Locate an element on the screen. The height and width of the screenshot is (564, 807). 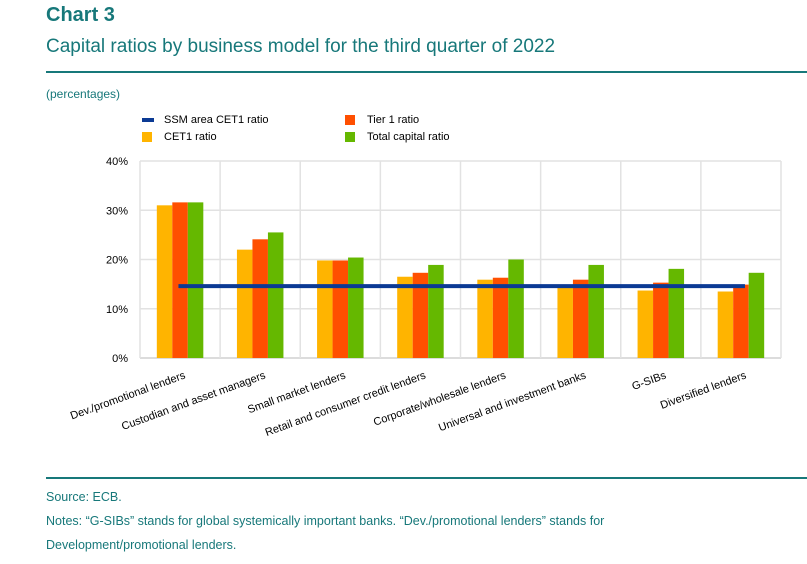
legend-label-total: Total capital ratio is located at coordinates (408, 137).